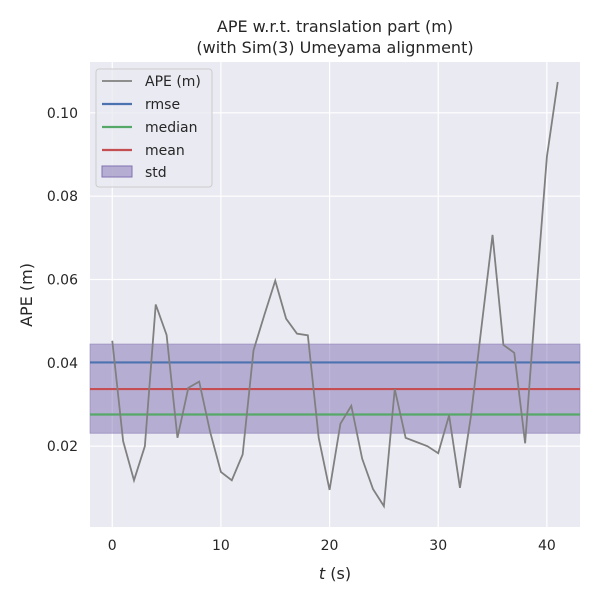 The image size is (600, 605). Describe the element at coordinates (335, 26) in the screenshot. I see `chart-title: APE w.r.t. translation part (m)` at that location.